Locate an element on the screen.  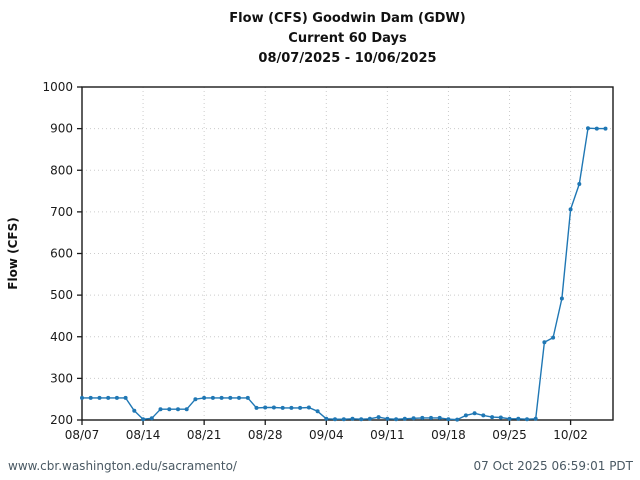
x-tick-label: 08/14 is located at coordinates (143, 435).